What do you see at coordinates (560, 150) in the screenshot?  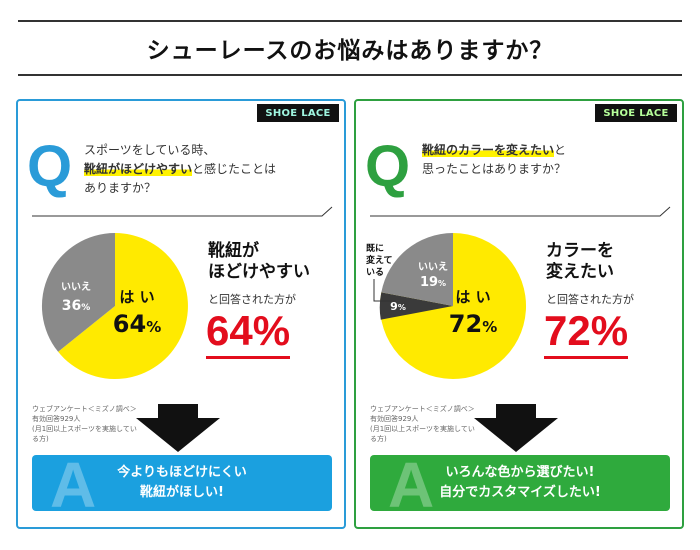 I see `question-text-rest: と` at bounding box center [560, 150].